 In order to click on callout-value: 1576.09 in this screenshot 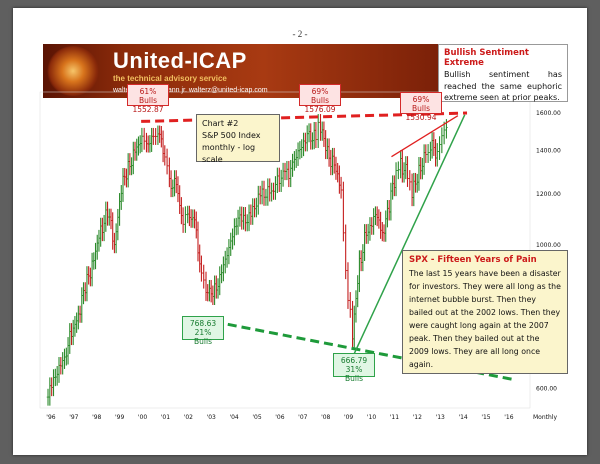, I will do `click(320, 109)`.